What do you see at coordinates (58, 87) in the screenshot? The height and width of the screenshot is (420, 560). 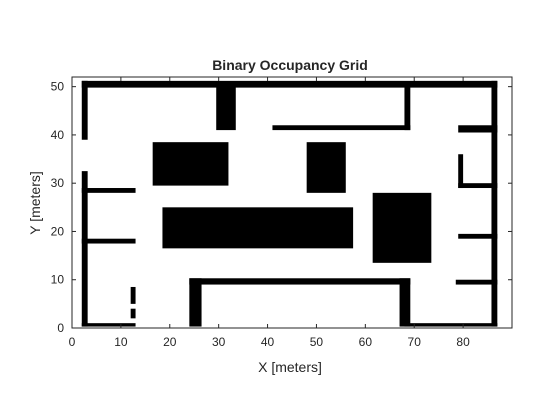 I see `y-tick-label: 50` at bounding box center [58, 87].